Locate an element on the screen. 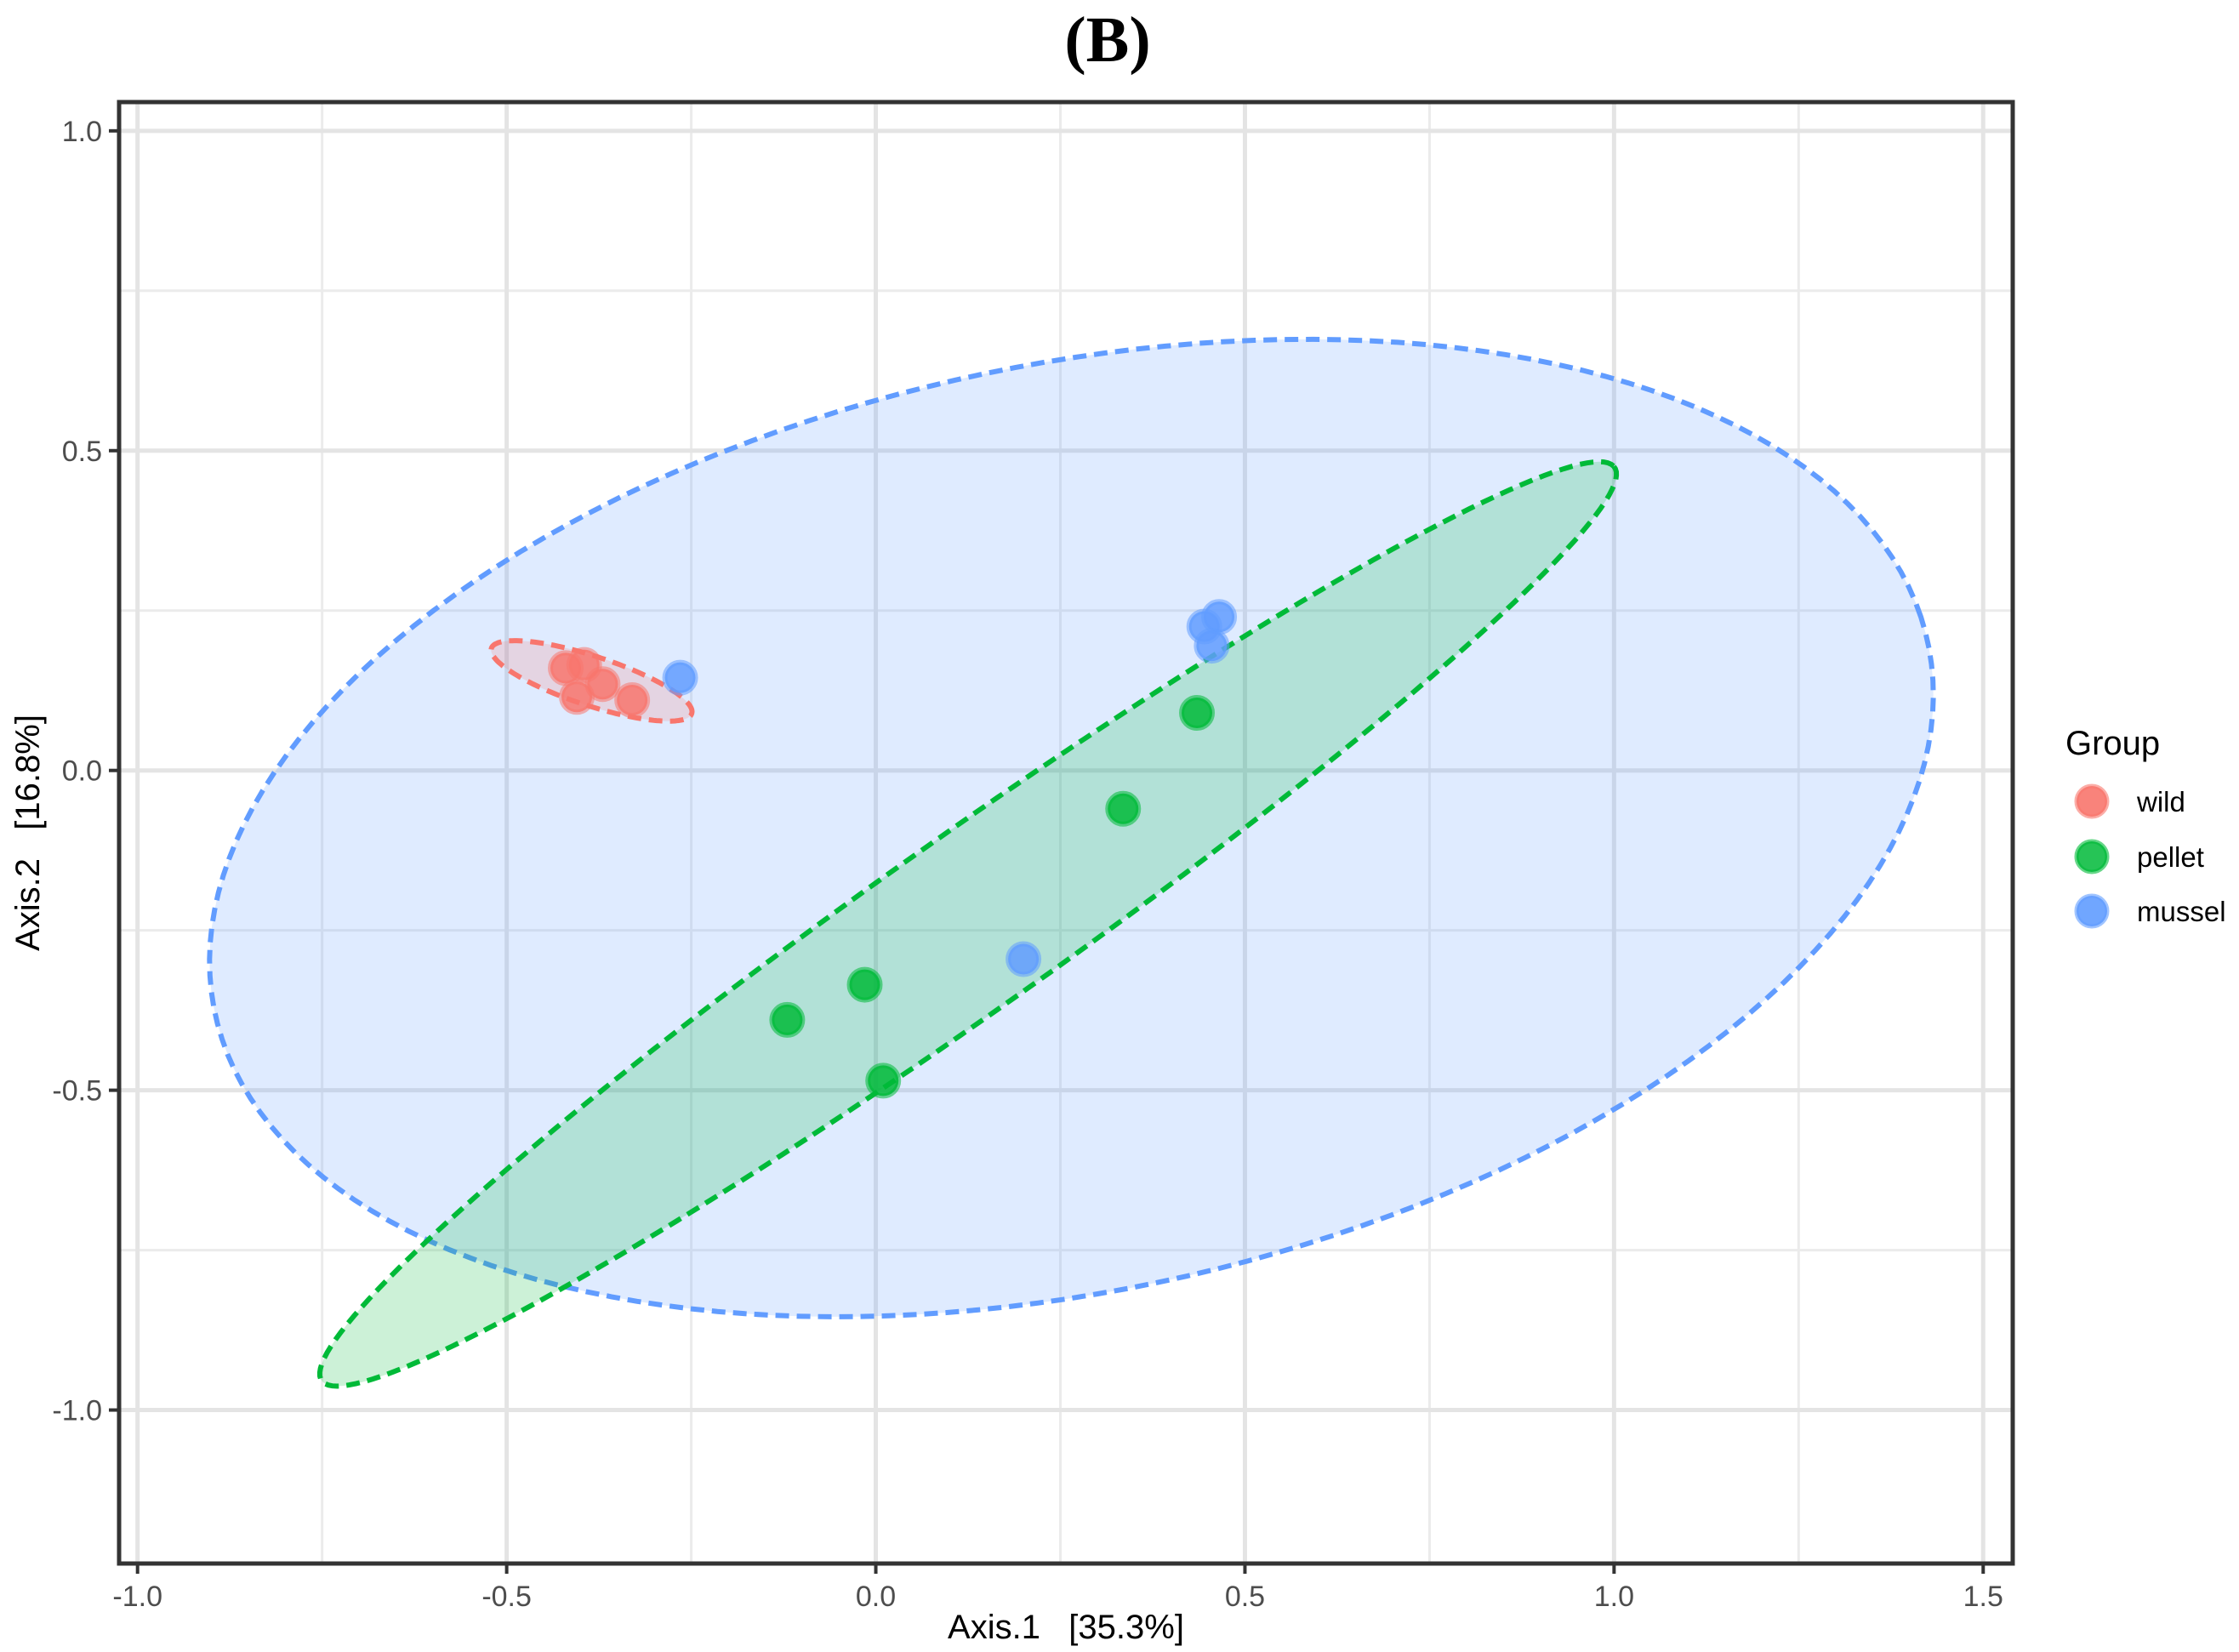 Image resolution: width=2239 pixels, height=1652 pixels. legend-title: Group is located at coordinates (2112, 743).